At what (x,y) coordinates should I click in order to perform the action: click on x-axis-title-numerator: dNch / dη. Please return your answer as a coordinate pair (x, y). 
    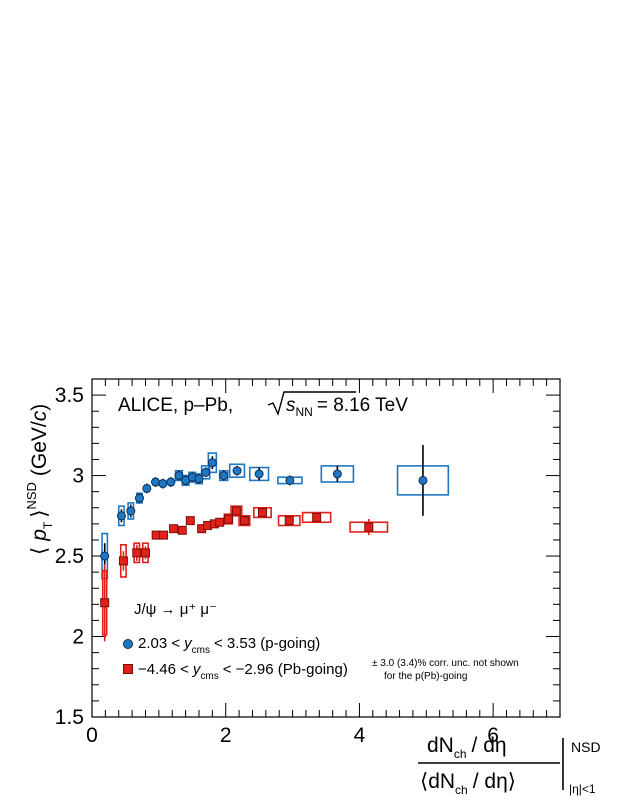
    Looking at the image, I should click on (467, 747).